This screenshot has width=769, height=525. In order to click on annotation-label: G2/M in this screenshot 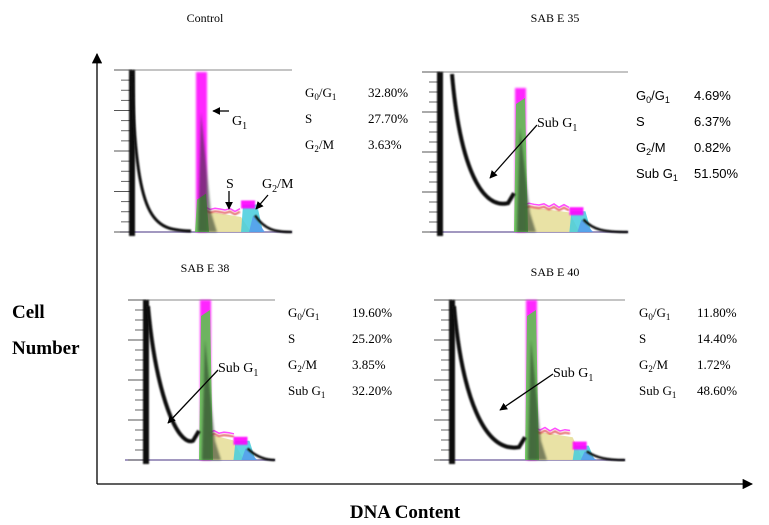, I will do `click(278, 186)`.